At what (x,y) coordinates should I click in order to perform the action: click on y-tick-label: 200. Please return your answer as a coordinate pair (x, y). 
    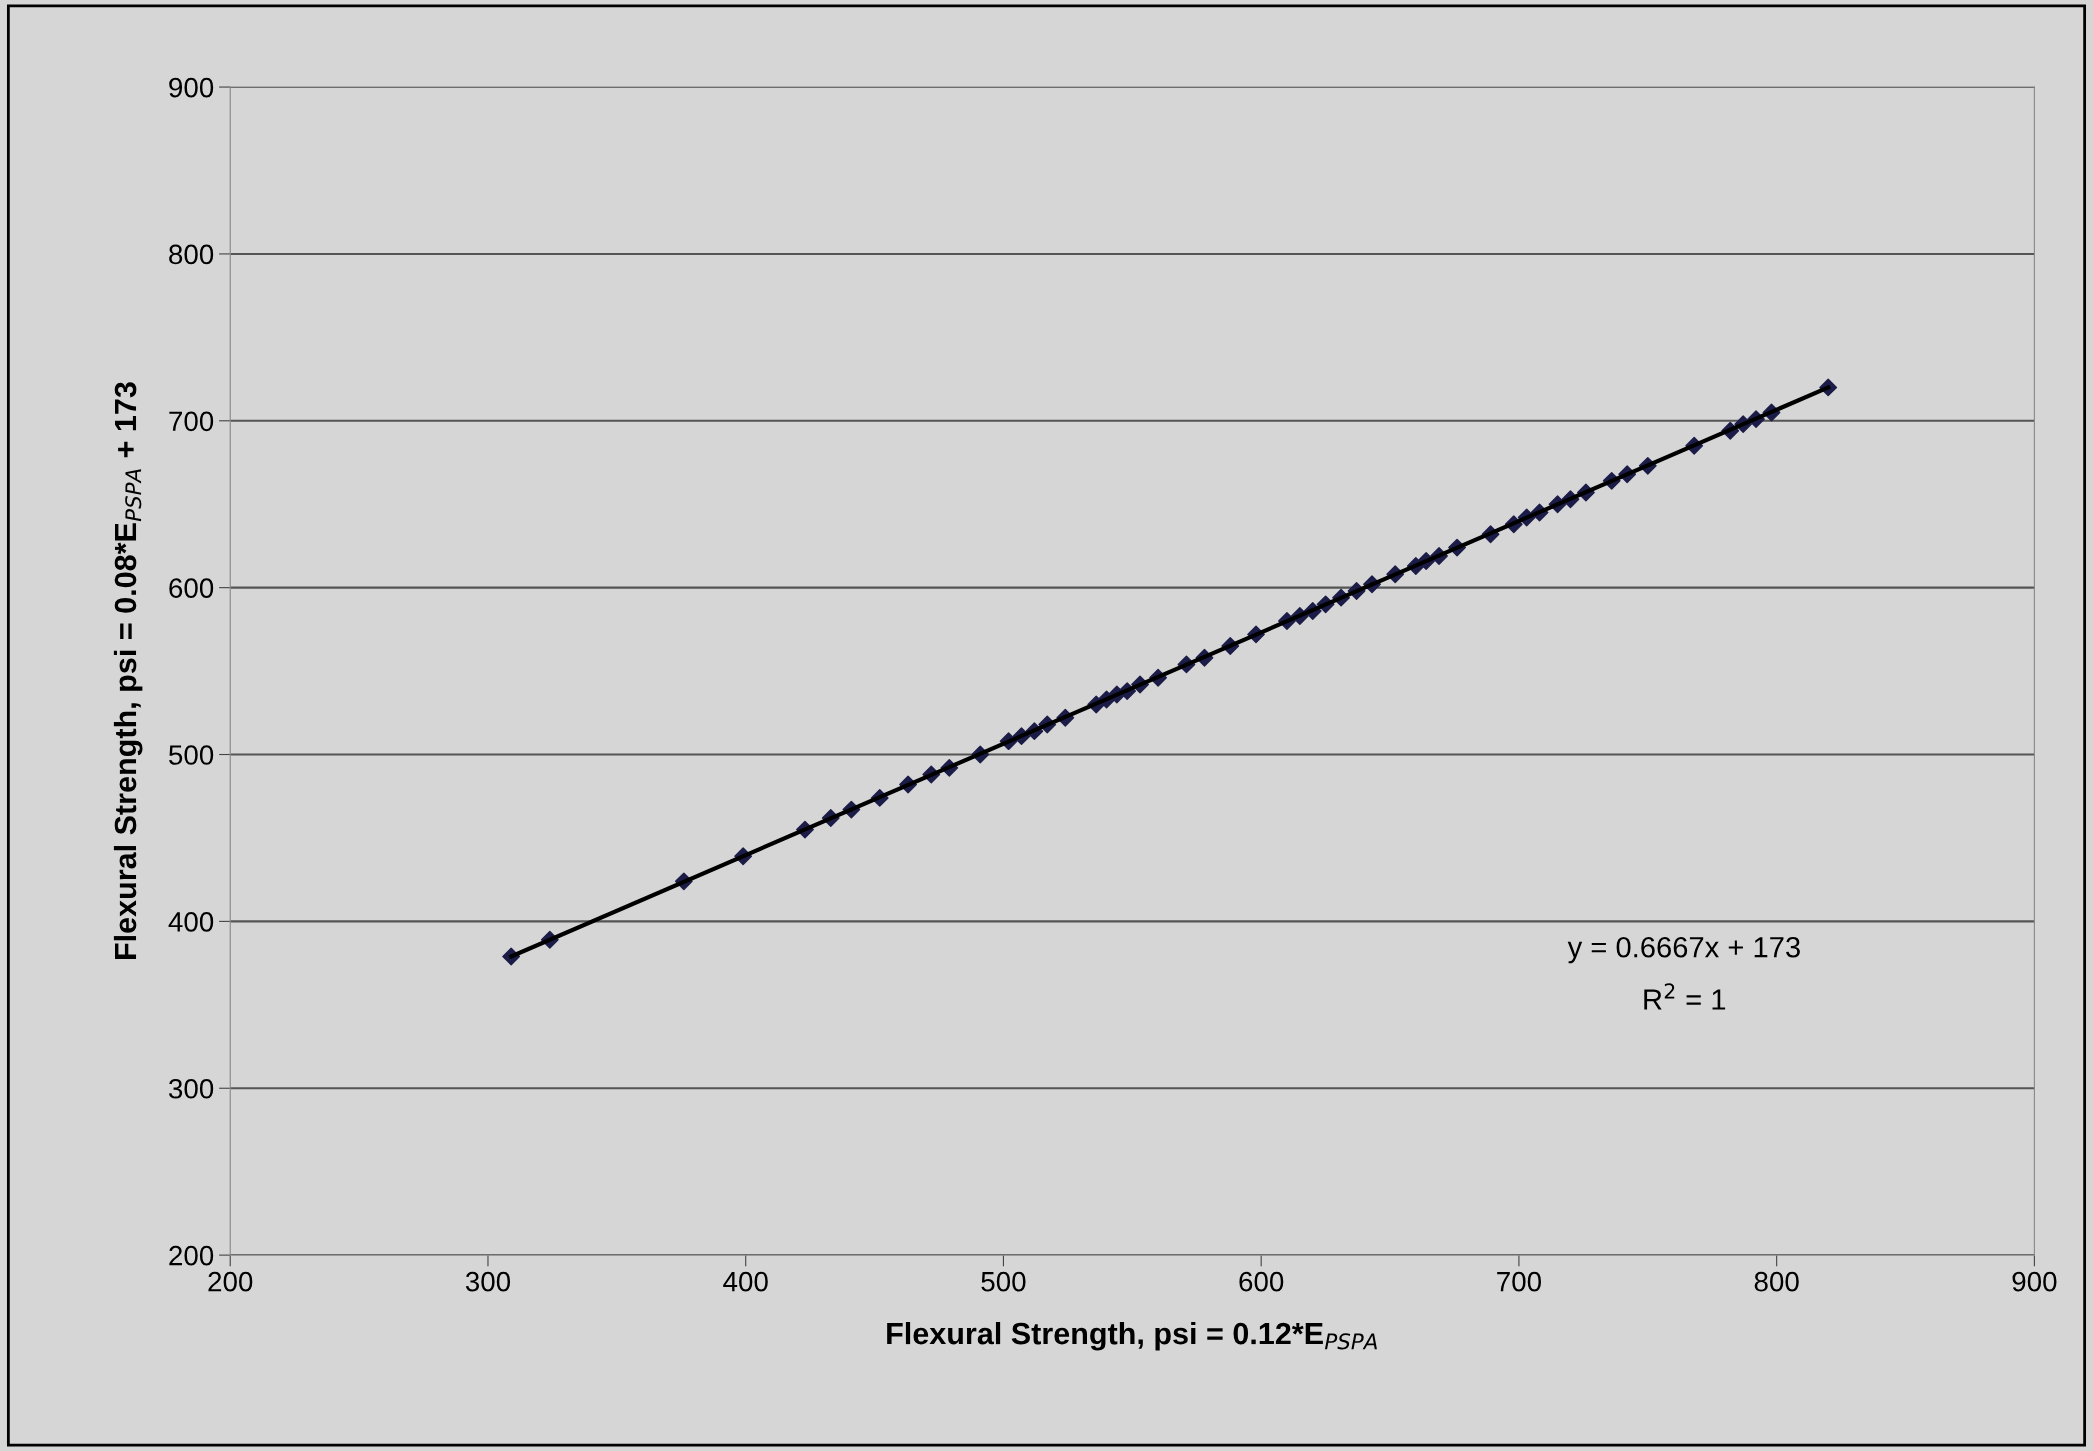
    Looking at the image, I should click on (191, 1255).